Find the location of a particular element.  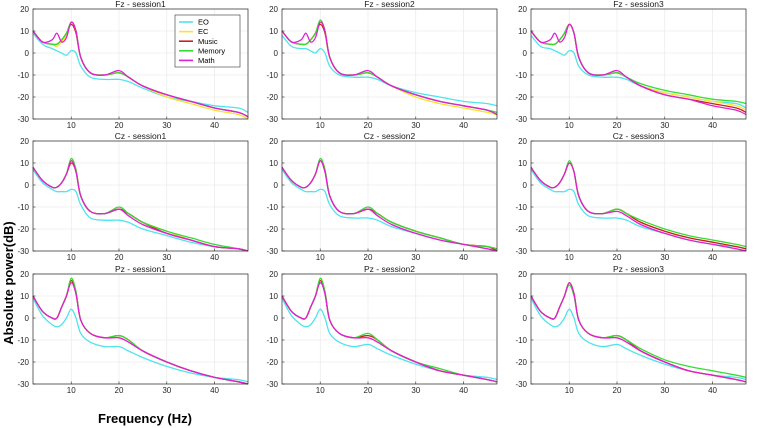

chart-panel-2: 10 20 30 40 -30 -20 -10 0 10 20 Fz - session2 is located at coordinates (382, 65).